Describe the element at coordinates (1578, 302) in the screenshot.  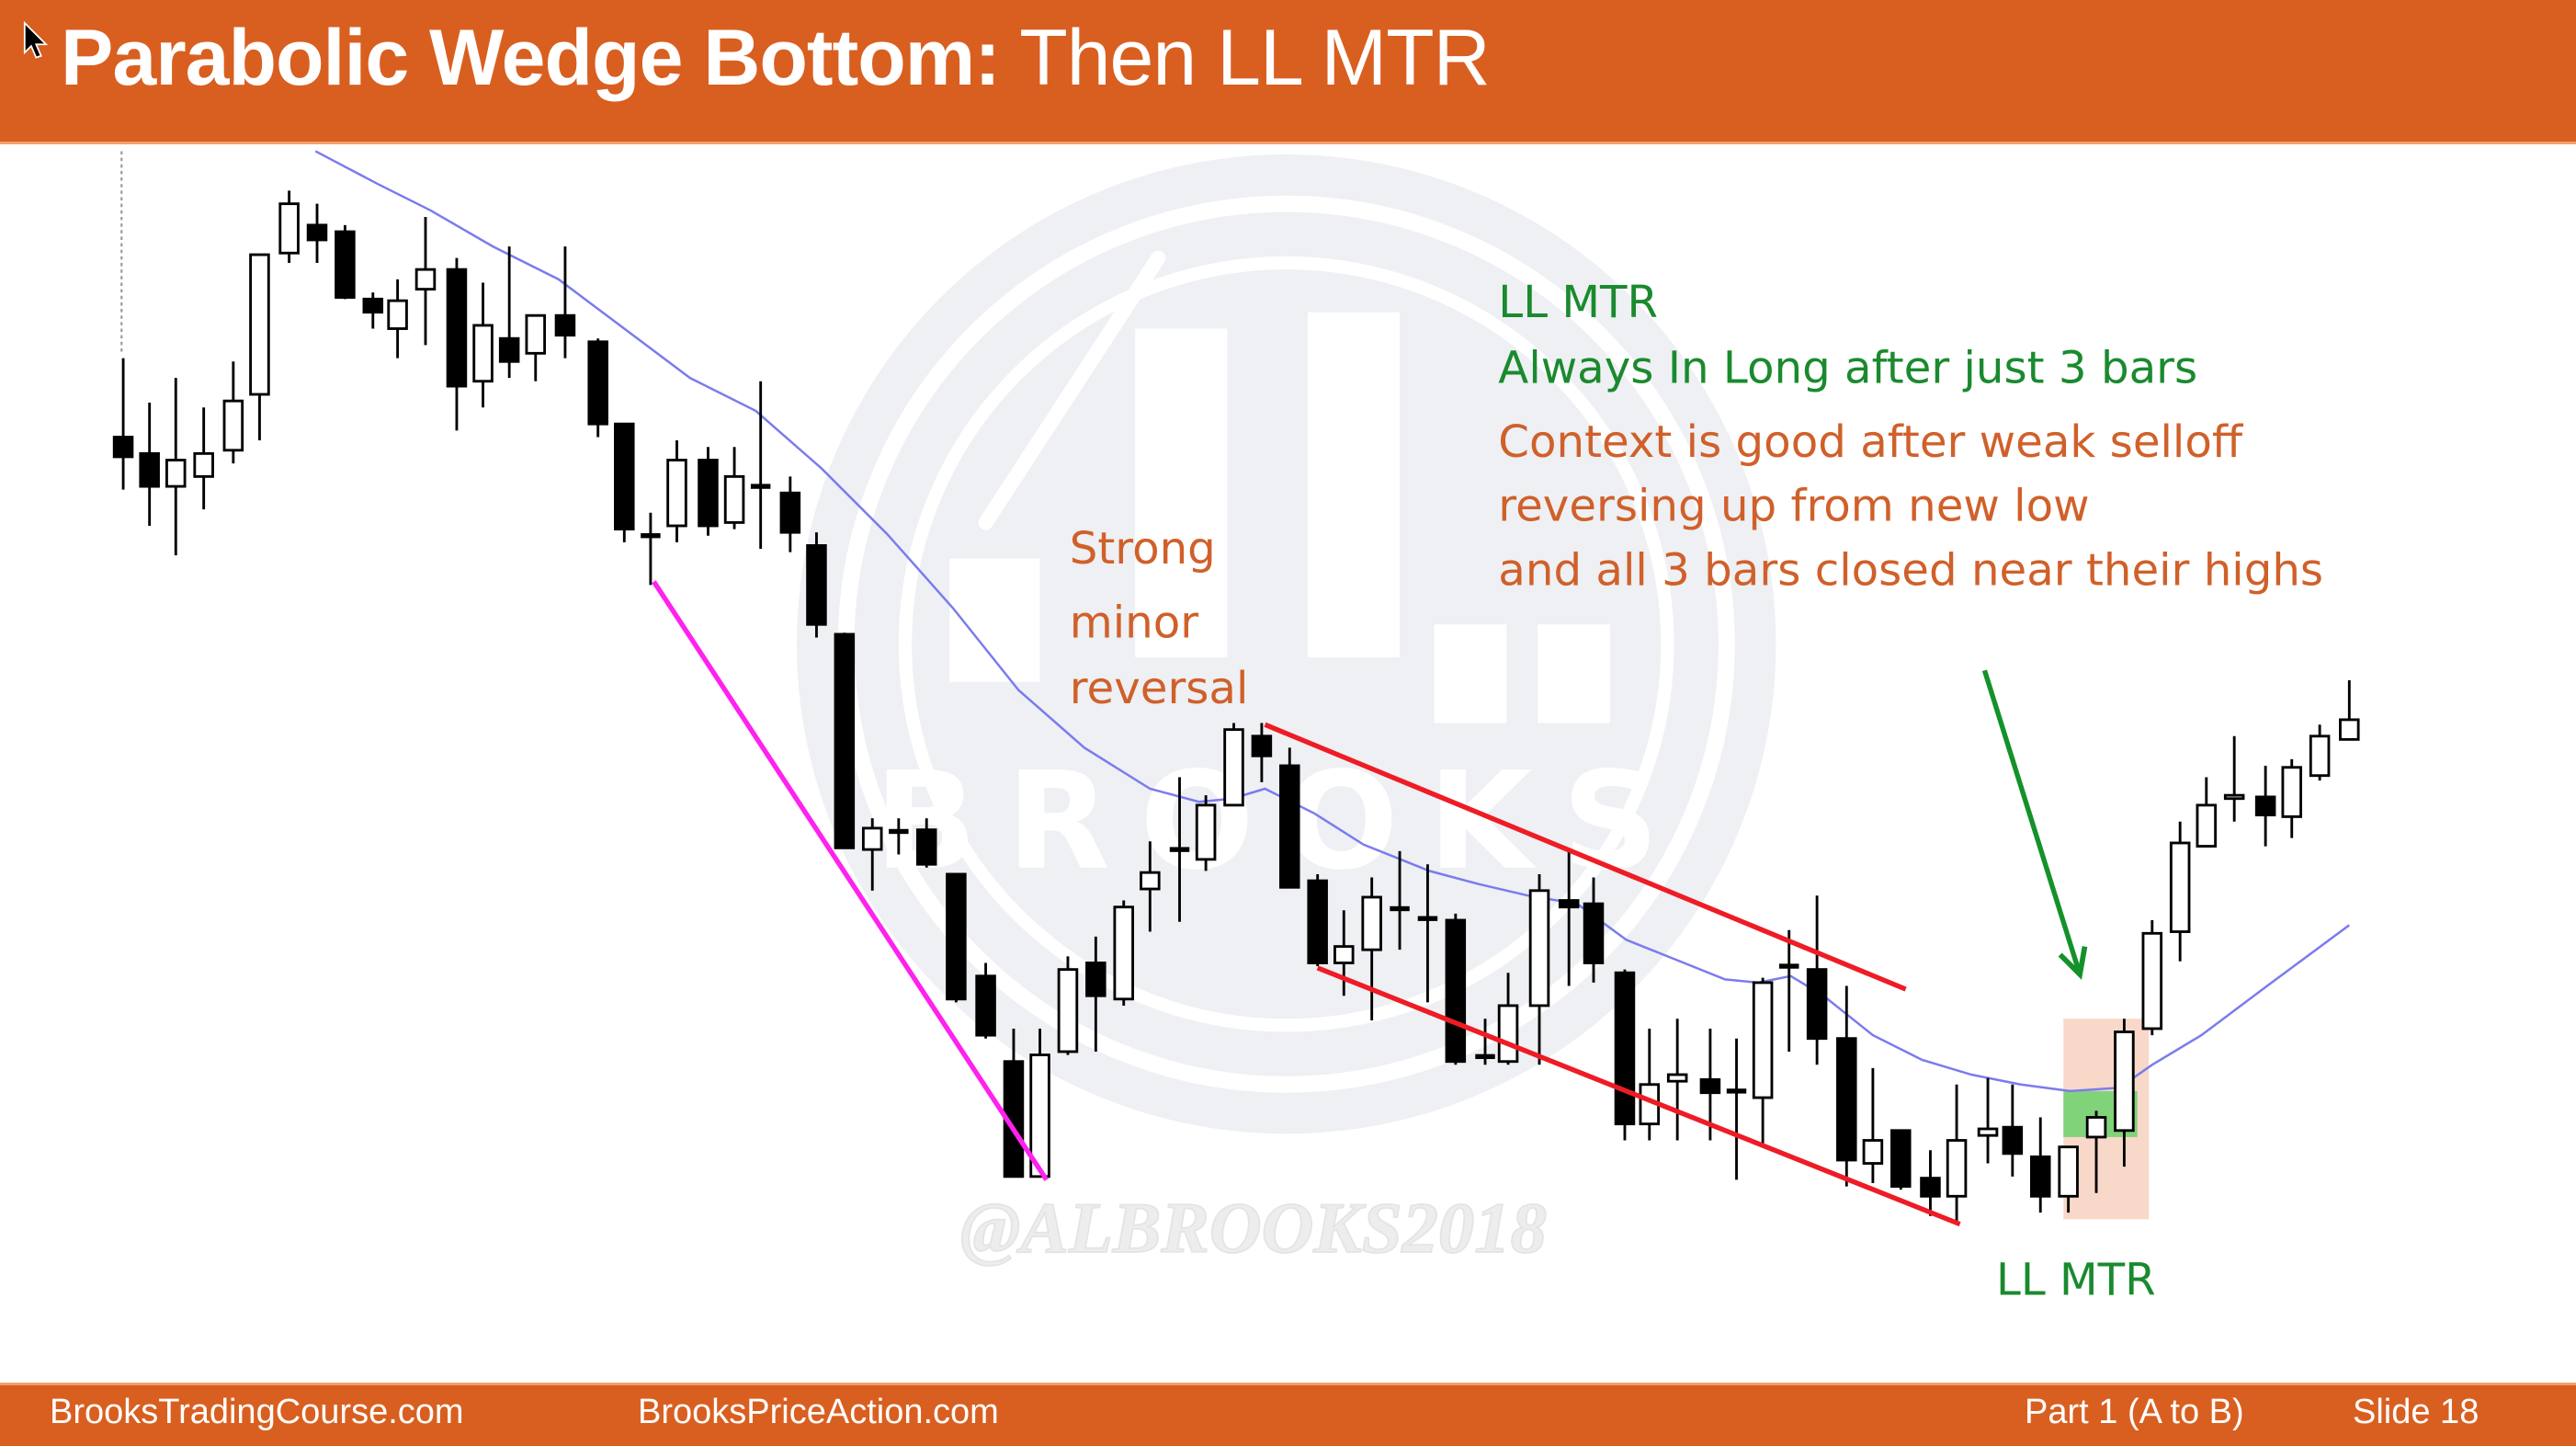
I see `ll-mtr-heading: LL MTR` at that location.